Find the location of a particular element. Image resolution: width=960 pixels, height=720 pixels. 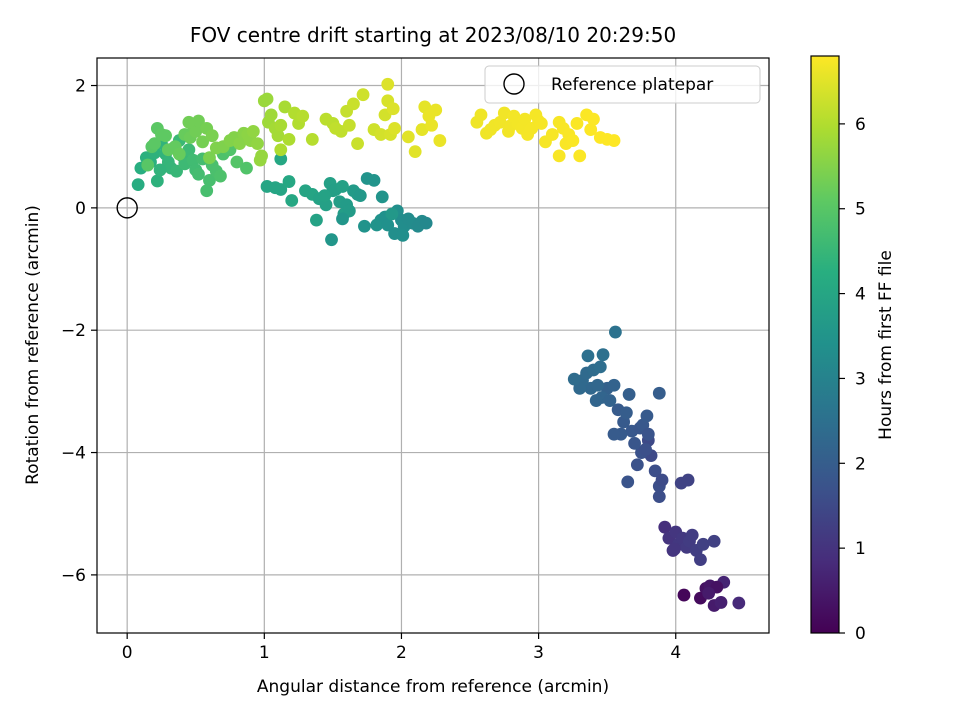

reference-point is located at coordinates (127, 208).